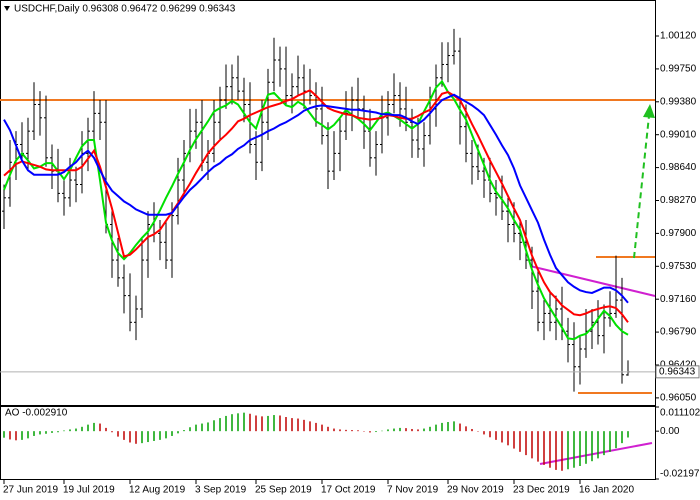 The height and width of the screenshot is (500, 700). I want to click on x-tick-label: 7 Nov 2019, so click(413, 490).